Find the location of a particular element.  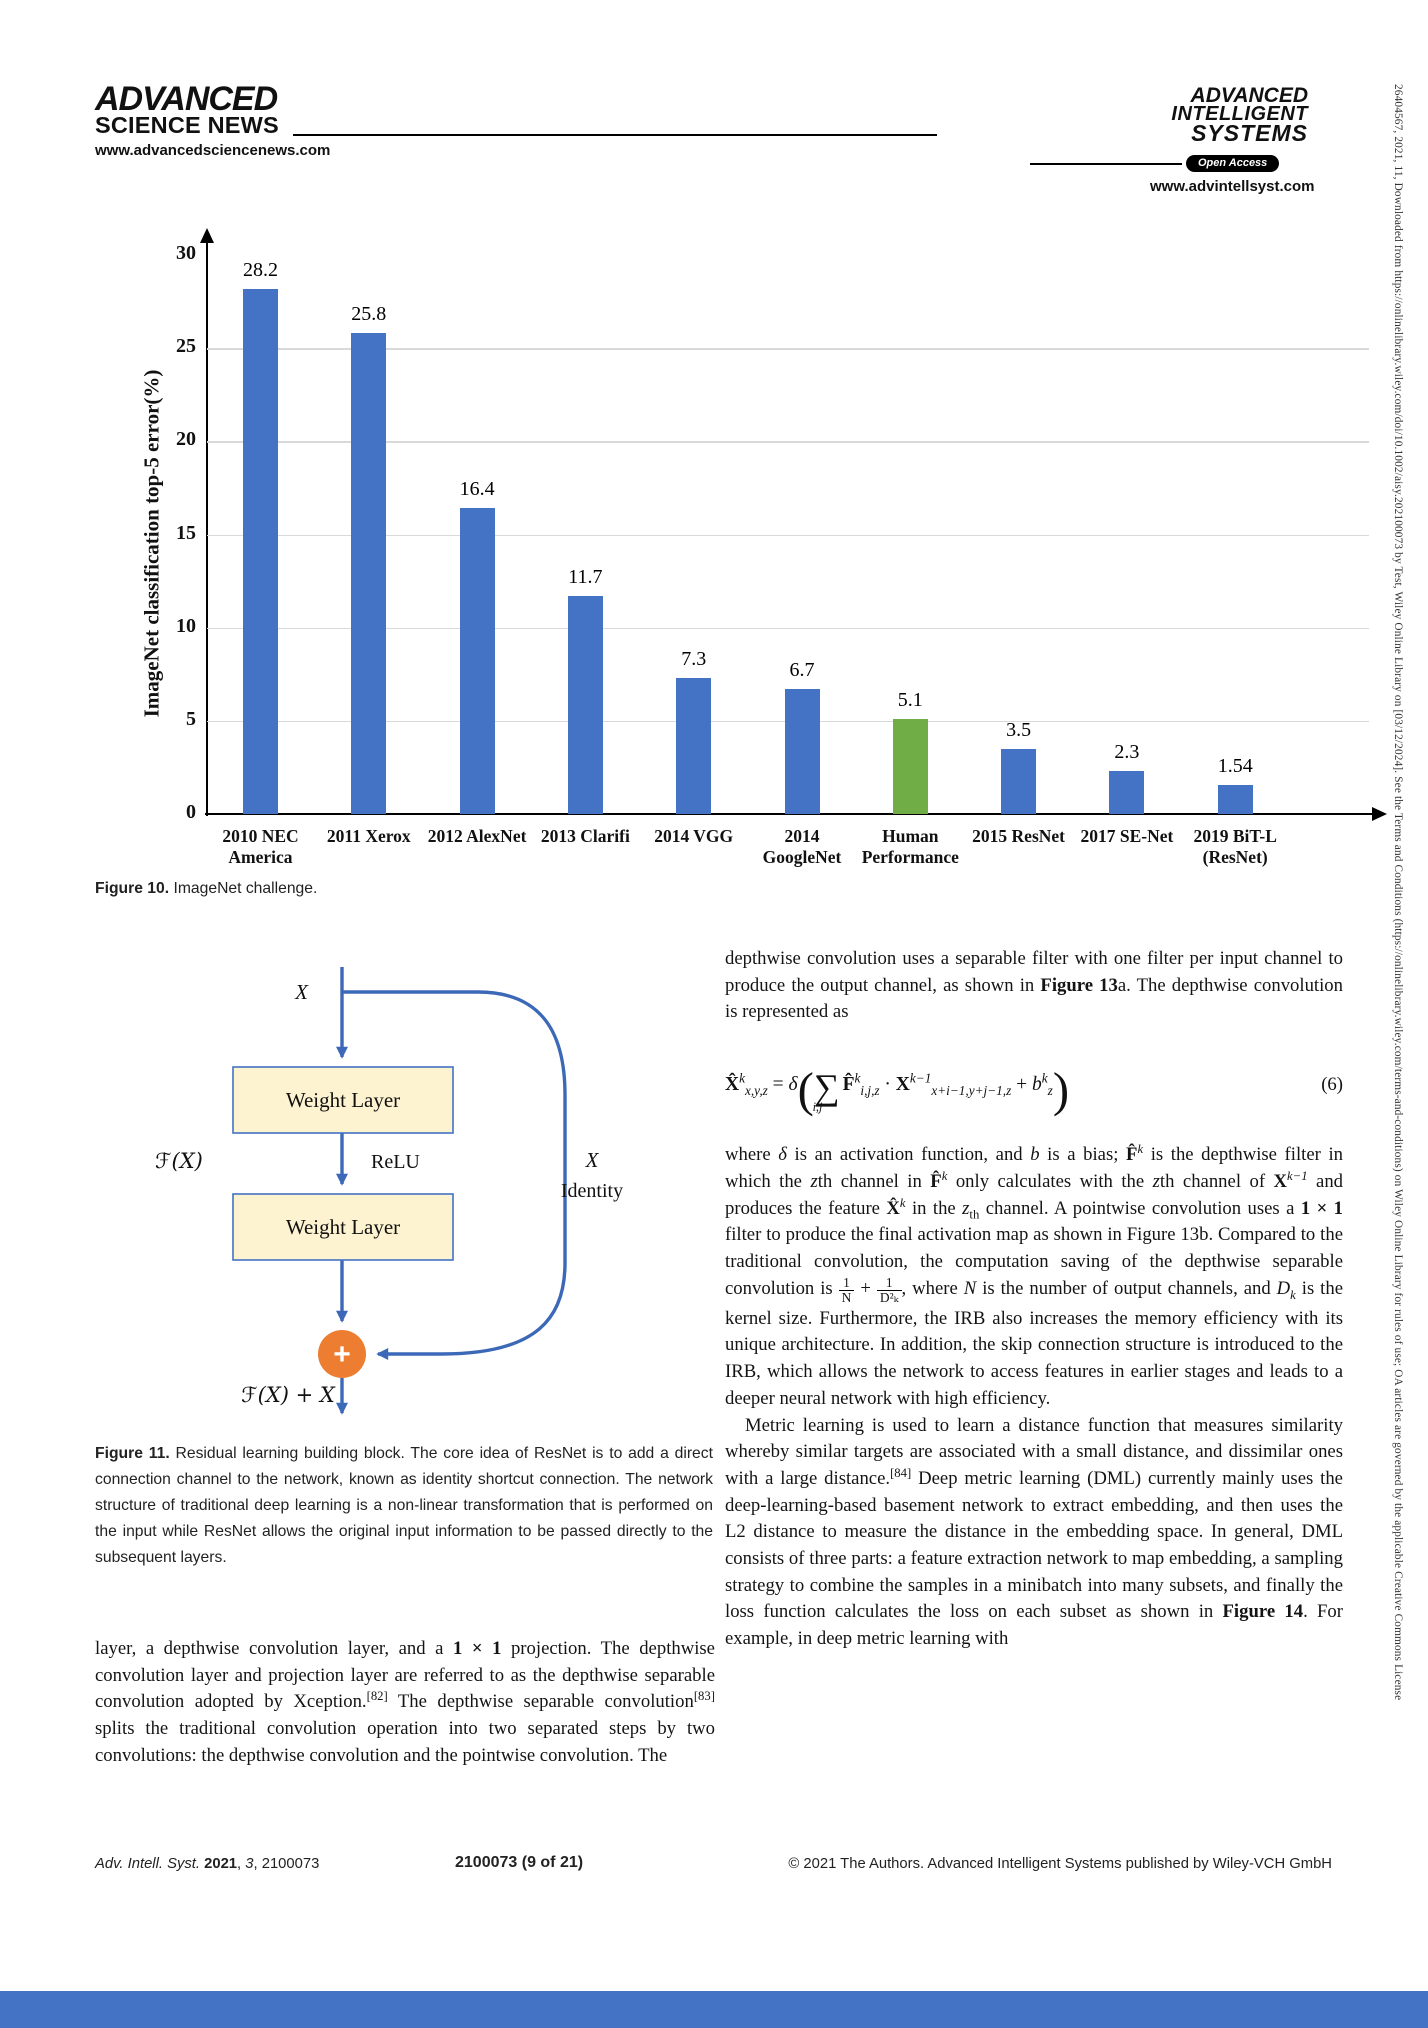

bar-value-label: 1.54 is located at coordinates (1235, 766).